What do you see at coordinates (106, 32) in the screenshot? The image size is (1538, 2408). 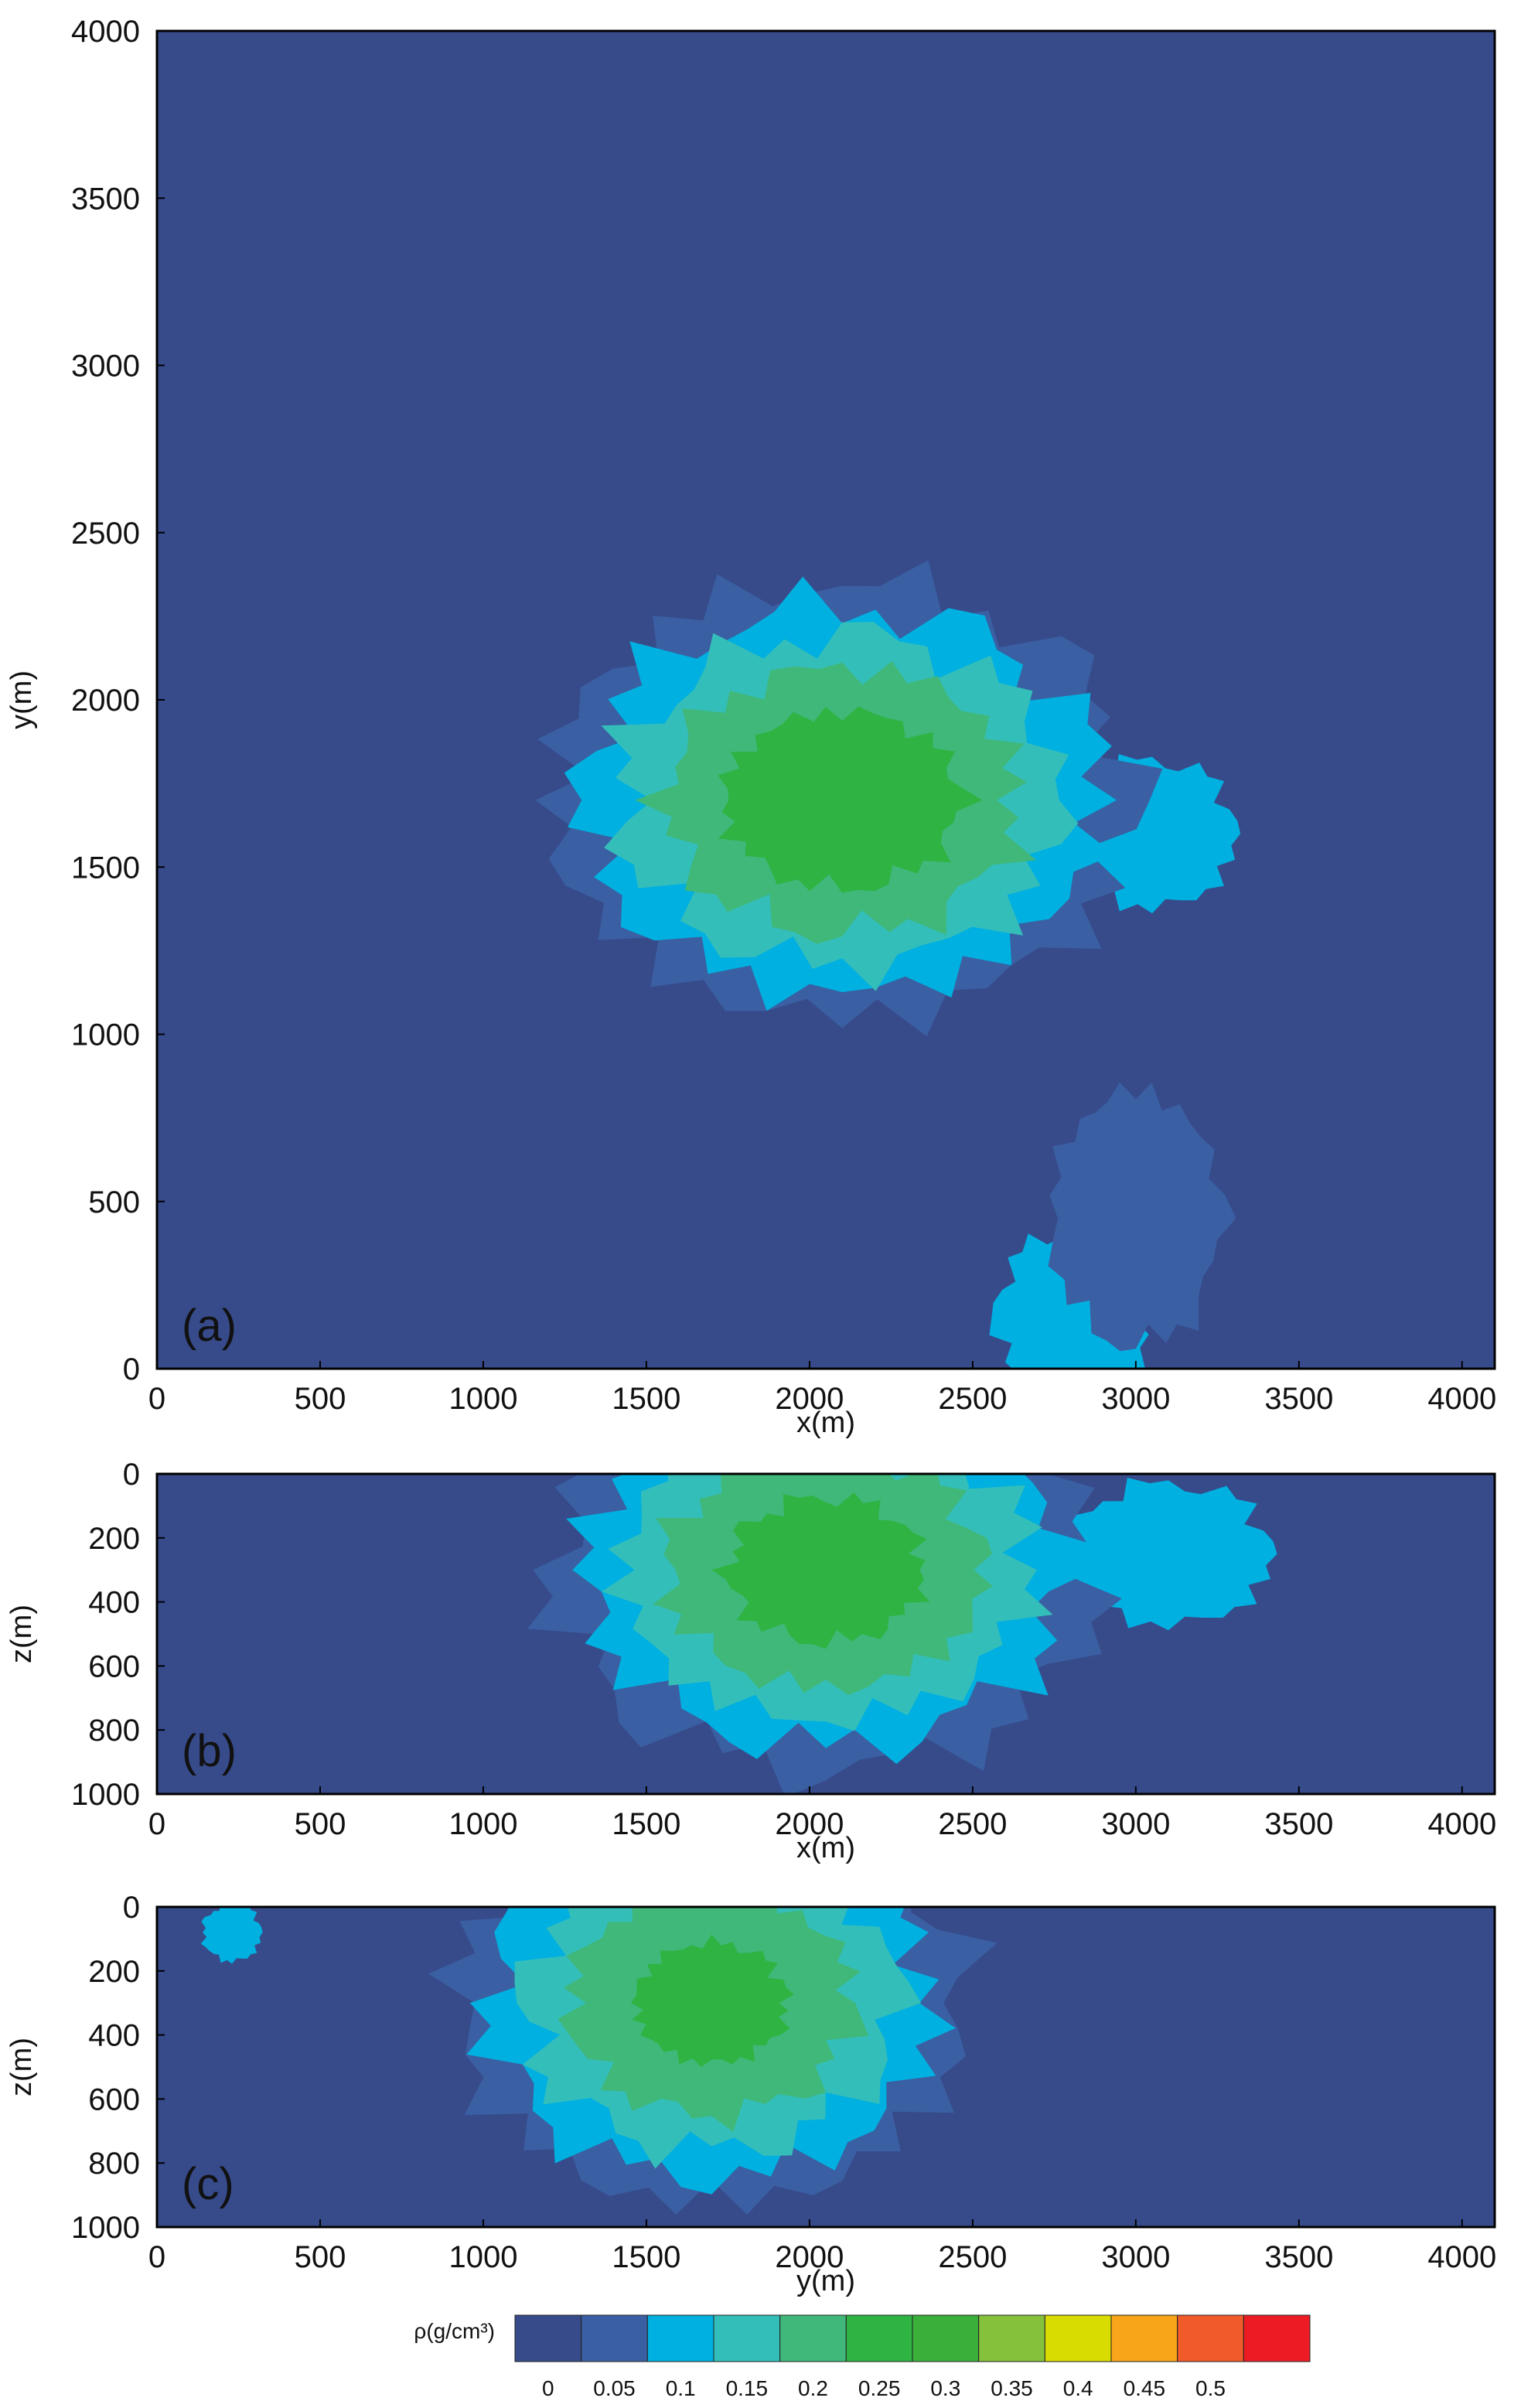 I see `y-tick-label: 4000` at bounding box center [106, 32].